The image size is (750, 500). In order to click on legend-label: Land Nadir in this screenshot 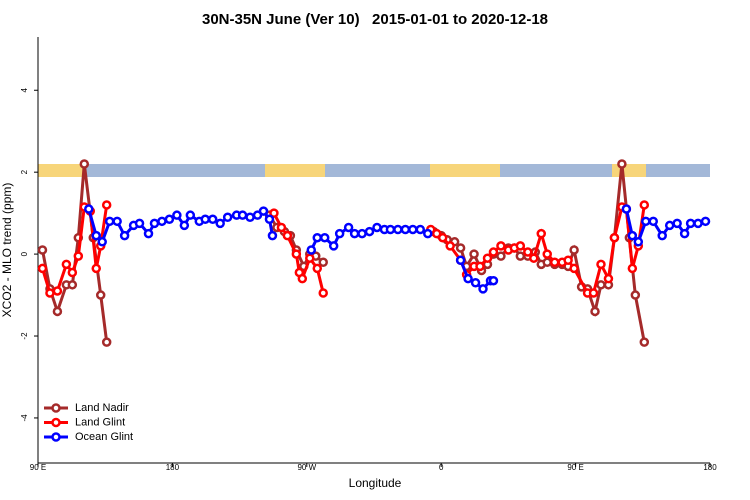, I will do `click(102, 408)`.